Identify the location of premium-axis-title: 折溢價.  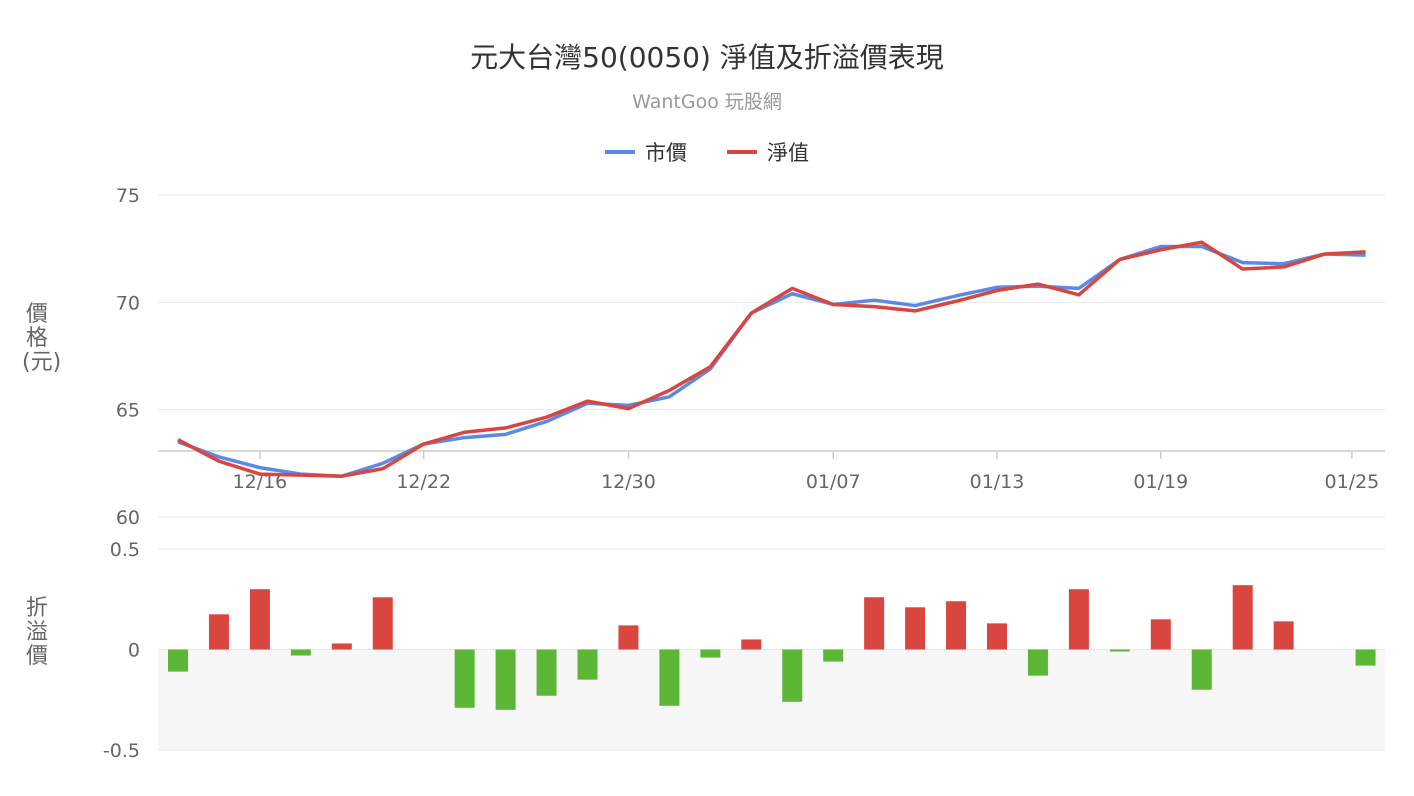
(36, 632).